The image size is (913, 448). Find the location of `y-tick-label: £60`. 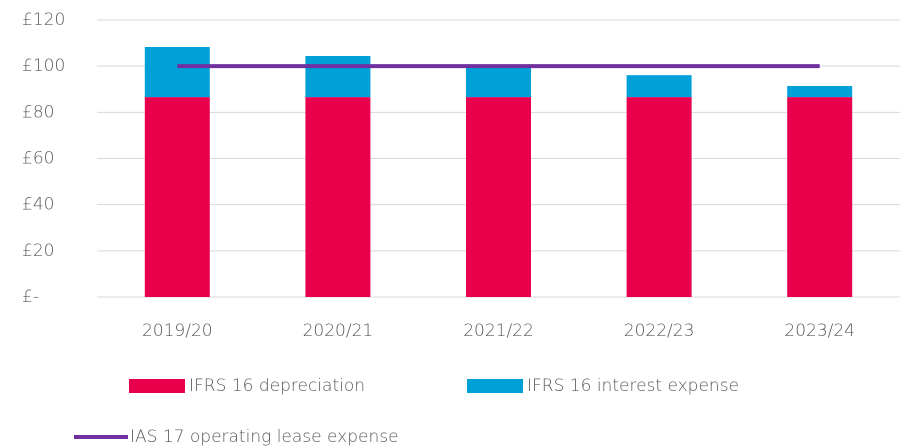

y-tick-label: £60 is located at coordinates (38, 159).